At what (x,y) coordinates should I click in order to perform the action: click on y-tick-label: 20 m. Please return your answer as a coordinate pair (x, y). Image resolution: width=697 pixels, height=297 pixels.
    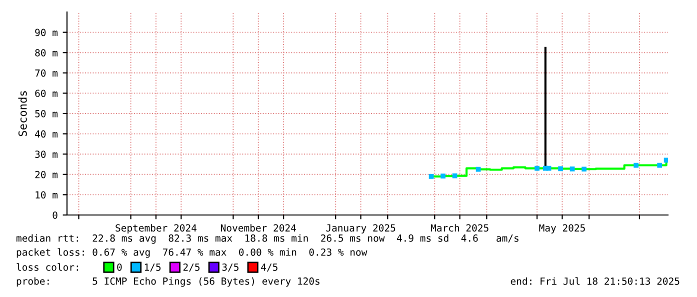
    Looking at the image, I should click on (46, 174).